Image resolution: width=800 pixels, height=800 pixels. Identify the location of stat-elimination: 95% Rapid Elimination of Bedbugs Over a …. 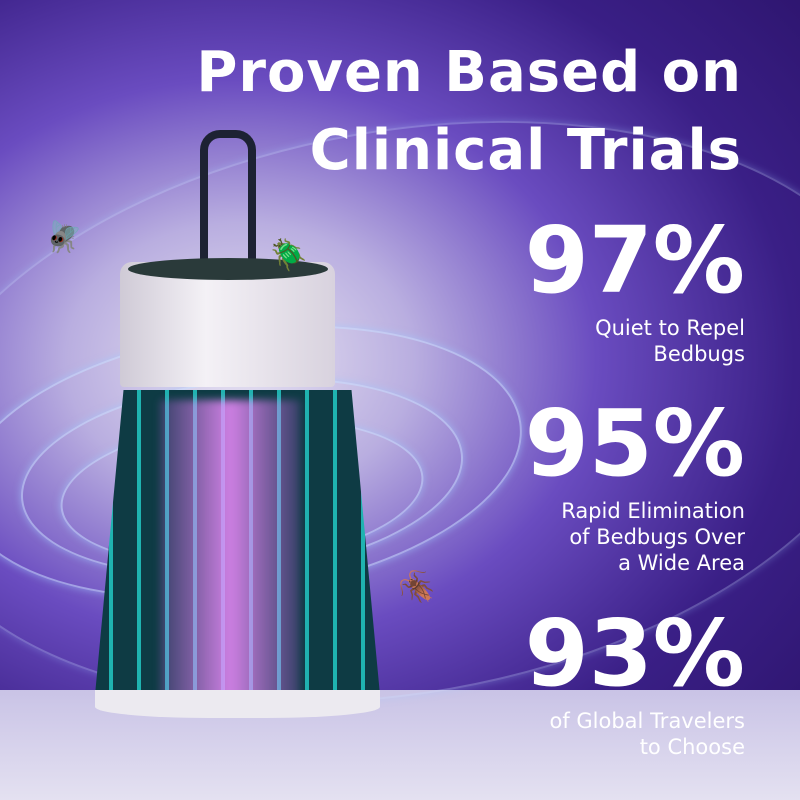
(635, 487).